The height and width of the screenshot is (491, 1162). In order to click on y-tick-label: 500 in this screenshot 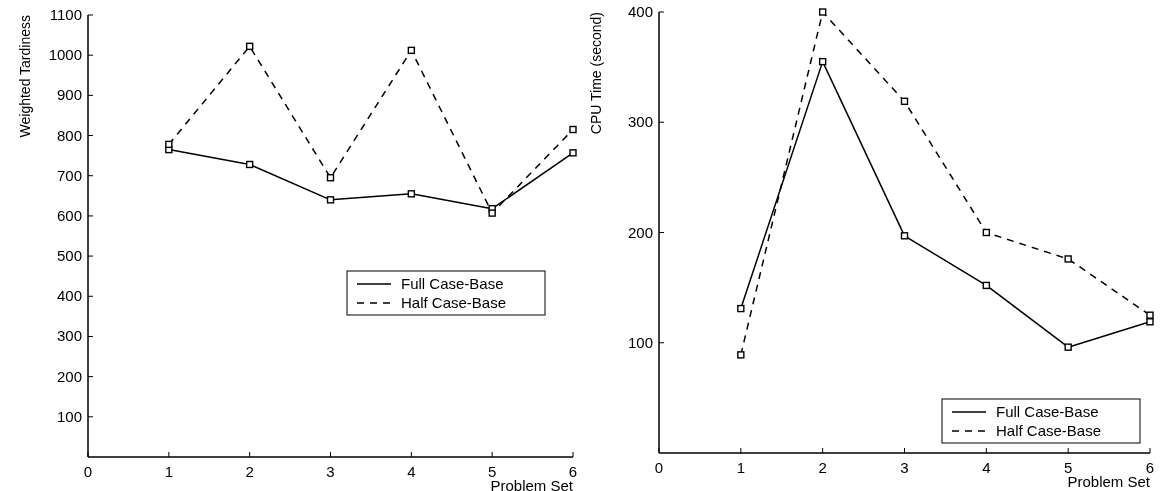, I will do `click(69, 256)`.